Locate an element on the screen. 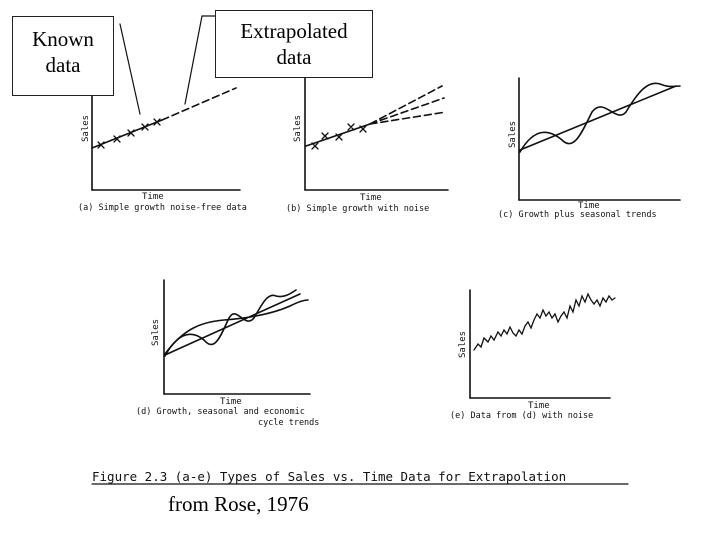 This screenshot has height=540, width=720. panel-c-caption: (c) Growth plus seasonal trends is located at coordinates (577, 215).